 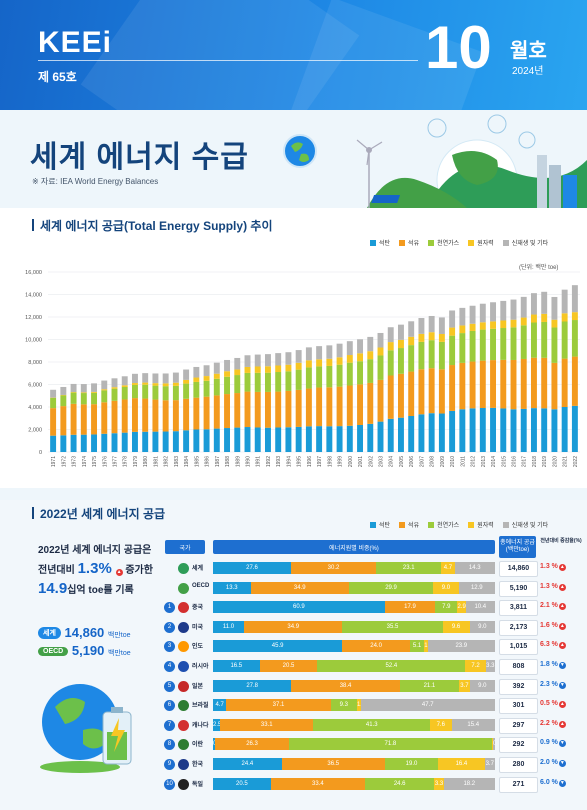 I want to click on x-tick-label: 2022, so click(x=576, y=461).